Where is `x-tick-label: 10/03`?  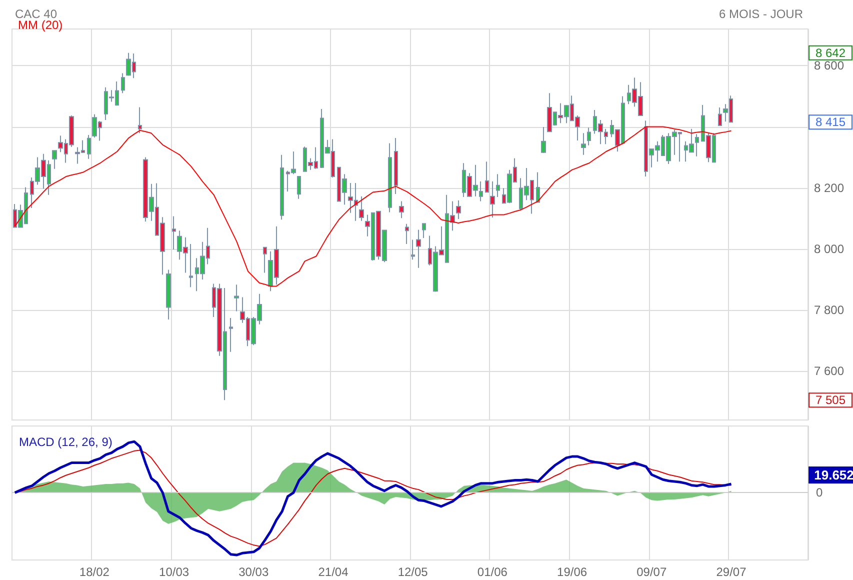
x-tick-label: 10/03 is located at coordinates (174, 572).